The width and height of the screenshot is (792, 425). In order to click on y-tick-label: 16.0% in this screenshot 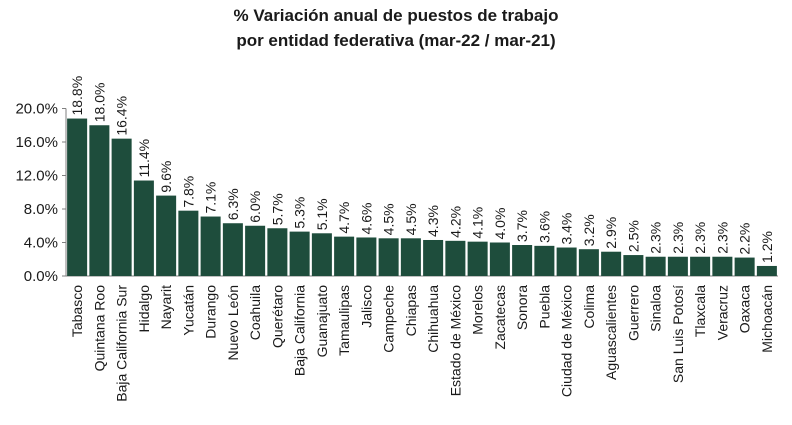, I will do `click(36, 142)`.